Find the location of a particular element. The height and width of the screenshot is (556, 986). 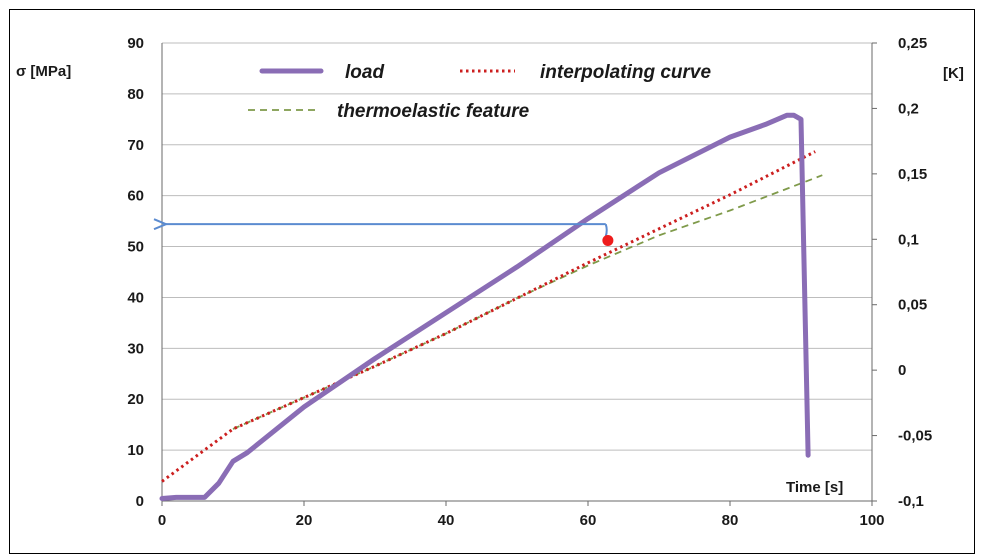

y-left-tick-label: 40 is located at coordinates (135, 297).